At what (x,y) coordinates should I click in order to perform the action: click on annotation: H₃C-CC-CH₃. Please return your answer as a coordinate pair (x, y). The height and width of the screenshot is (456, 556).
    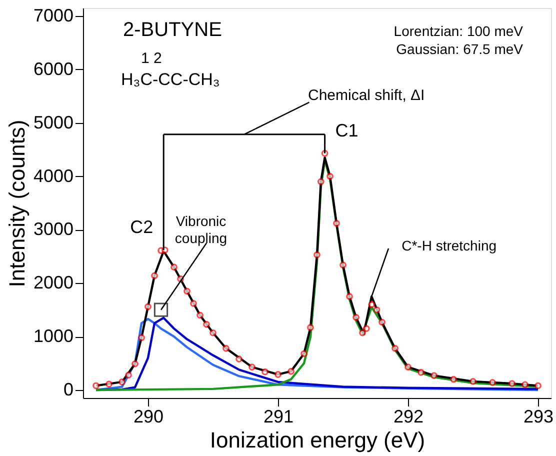
    Looking at the image, I should click on (170, 79).